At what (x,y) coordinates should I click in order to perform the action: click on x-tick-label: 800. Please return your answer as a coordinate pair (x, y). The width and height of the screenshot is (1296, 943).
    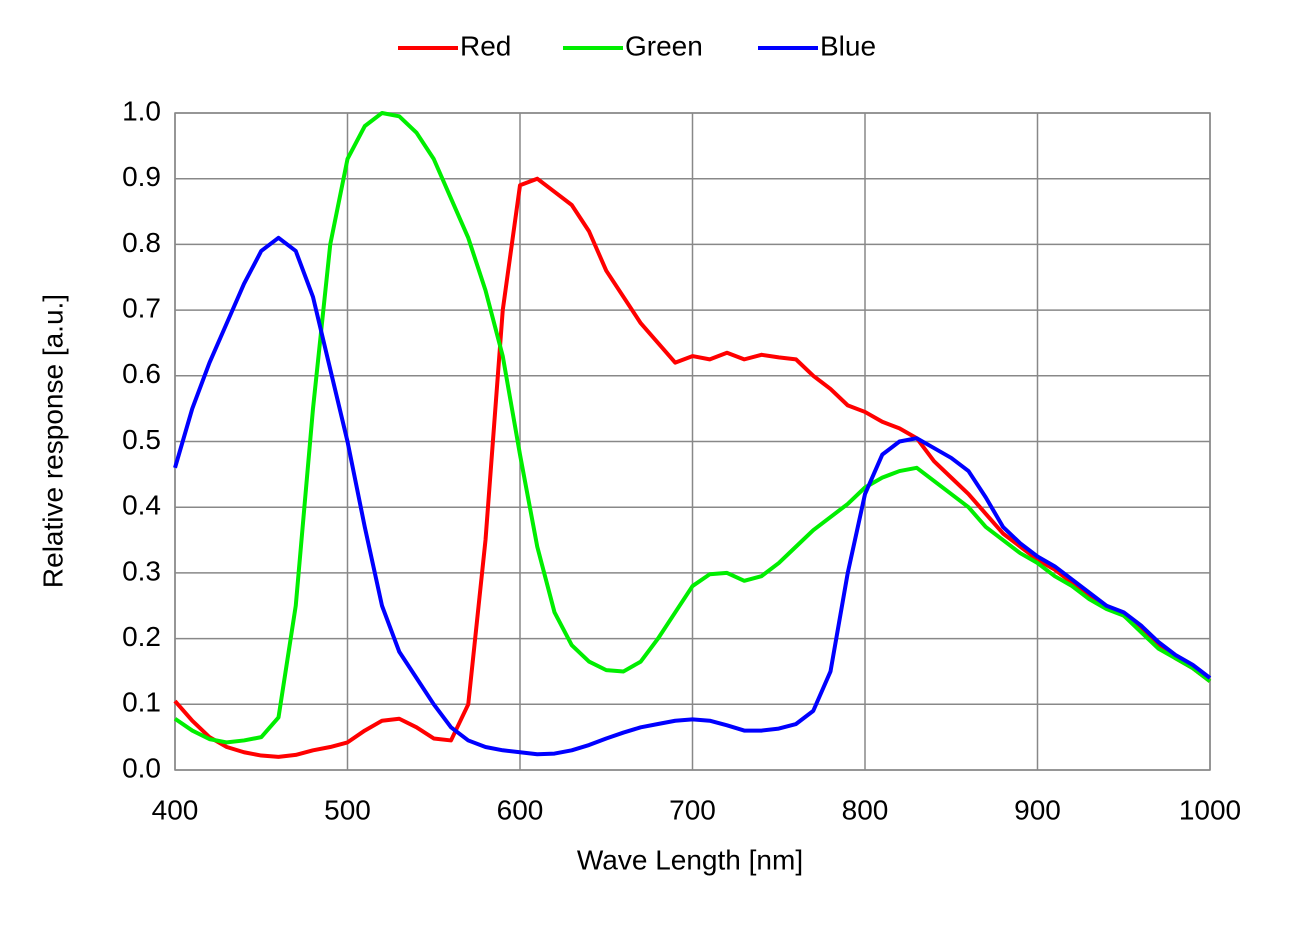
    Looking at the image, I should click on (865, 809).